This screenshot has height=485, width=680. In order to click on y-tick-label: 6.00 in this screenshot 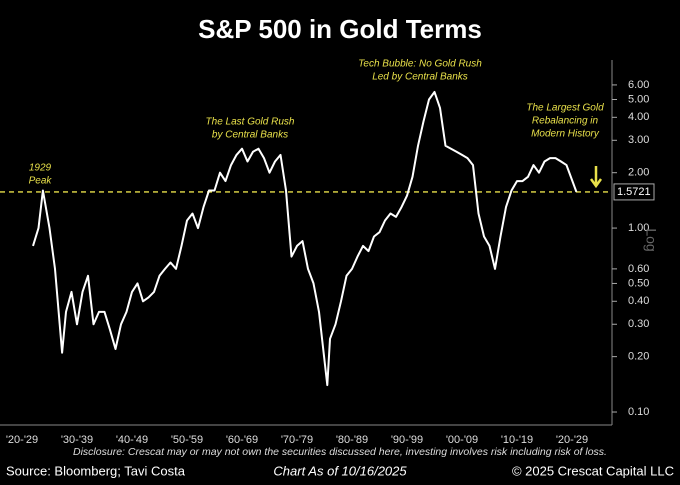, I will do `click(638, 85)`.